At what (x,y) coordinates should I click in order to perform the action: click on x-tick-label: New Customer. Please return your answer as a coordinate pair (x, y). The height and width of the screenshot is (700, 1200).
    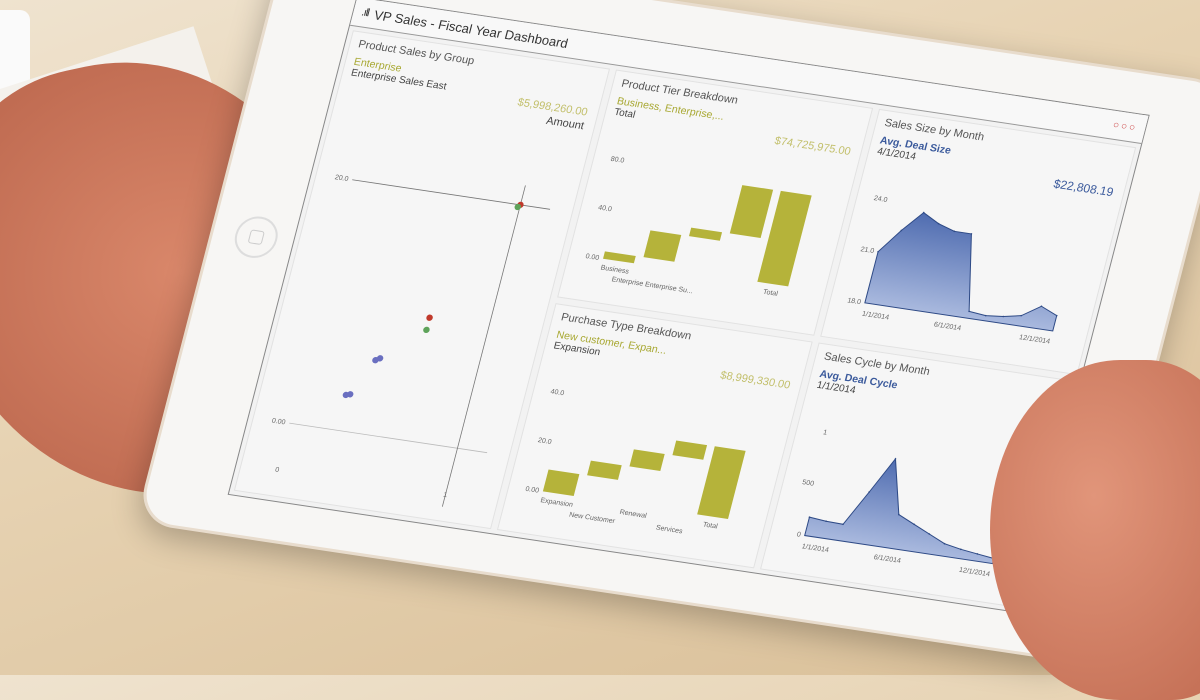
    Looking at the image, I should click on (592, 519).